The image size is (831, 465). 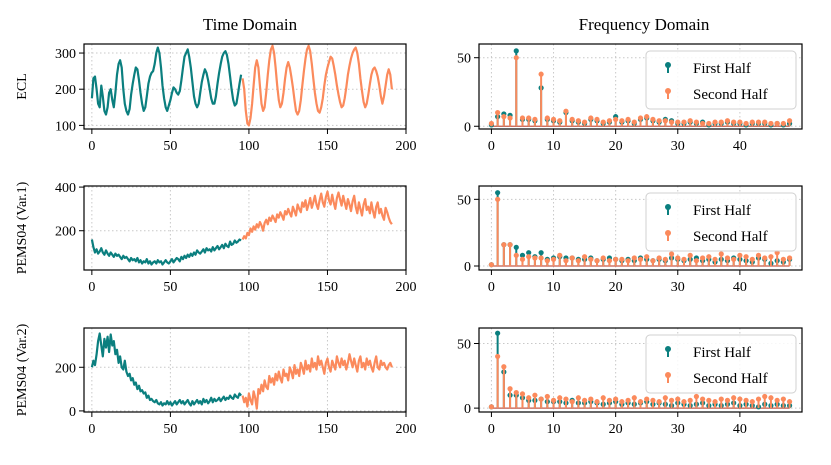 What do you see at coordinates (250, 24) in the screenshot?
I see `time-domain-title: Time Domain` at bounding box center [250, 24].